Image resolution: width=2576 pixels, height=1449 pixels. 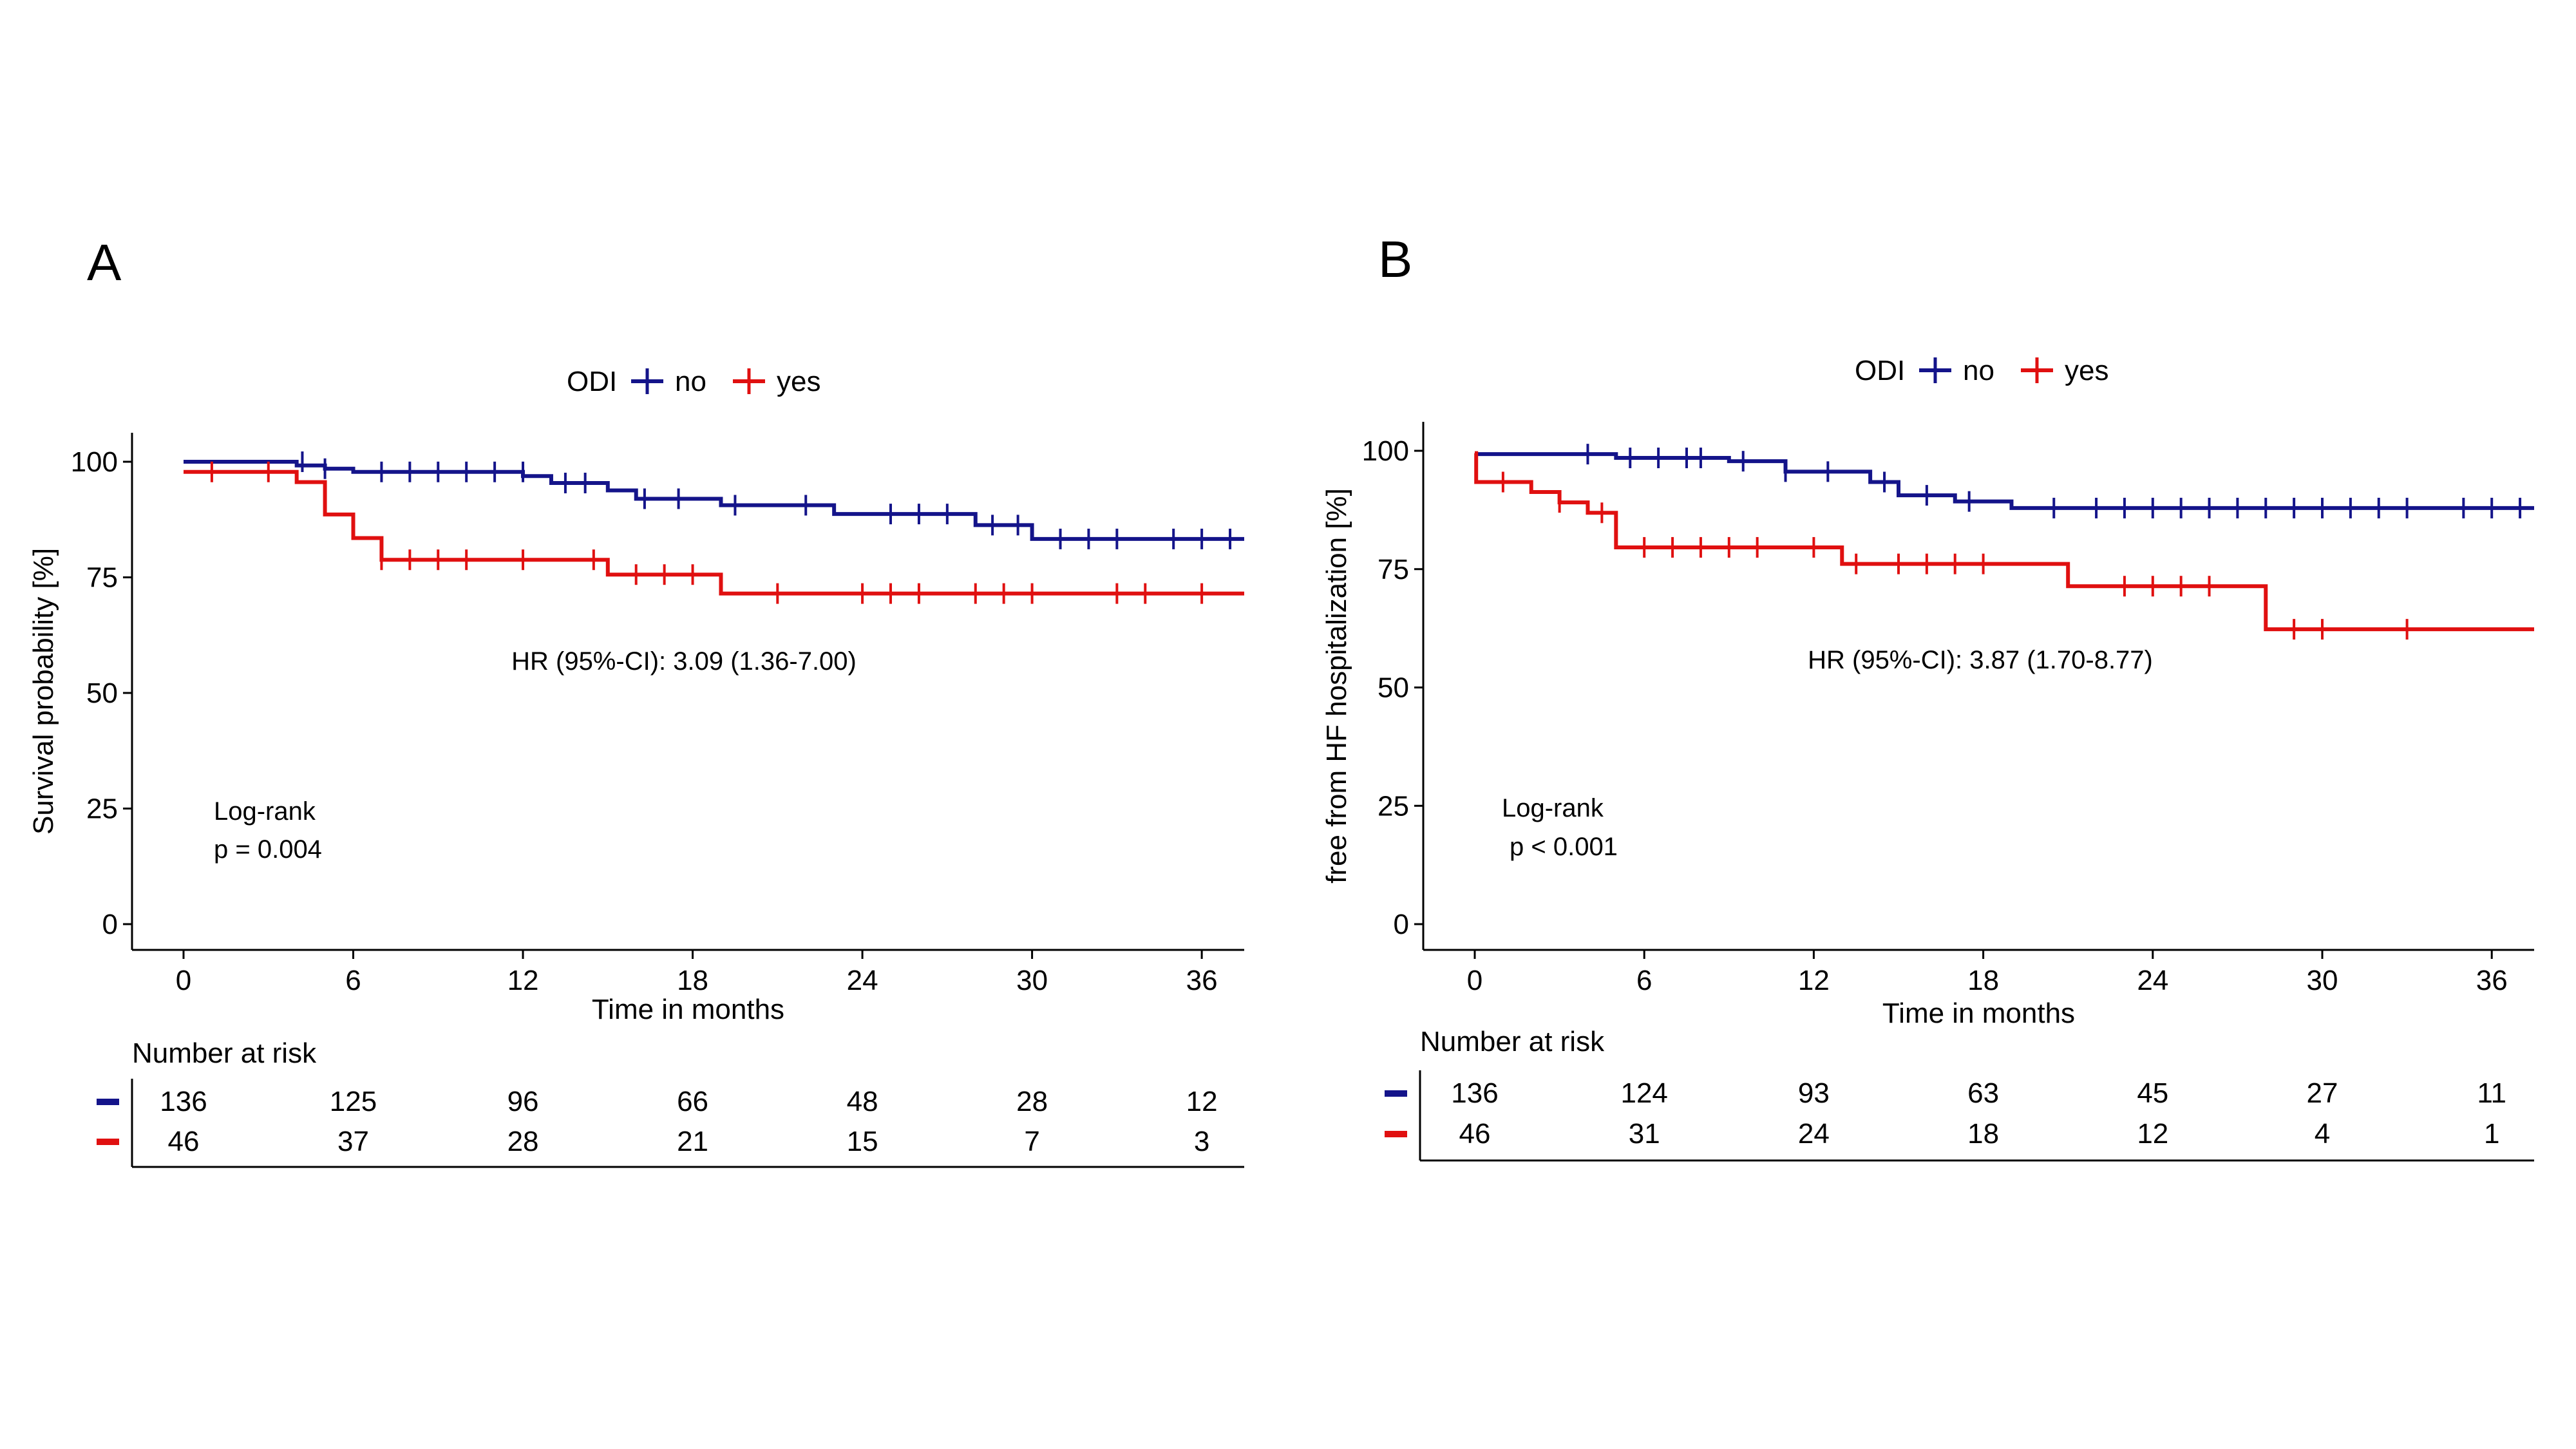 What do you see at coordinates (268, 849) in the screenshot?
I see `logrank-pvalue: p = 0.004` at bounding box center [268, 849].